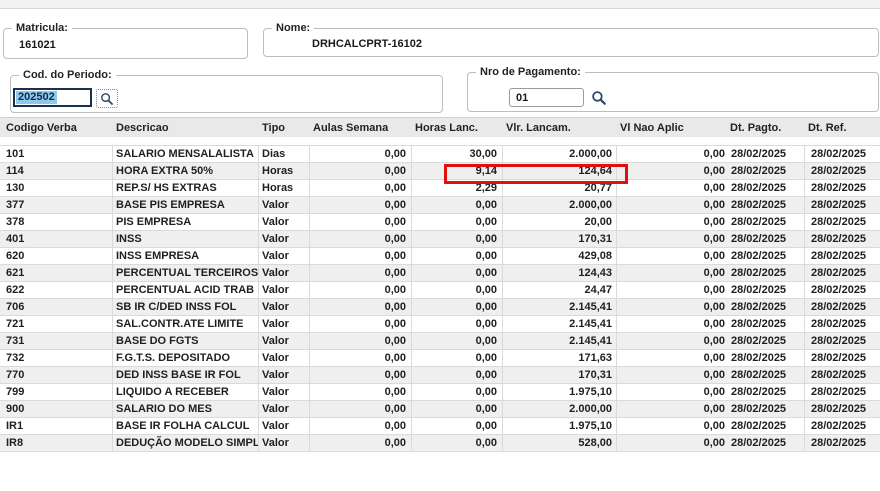 This screenshot has height=491, width=880. Describe the element at coordinates (56, 341) in the screenshot. I see `table-cell: 731` at that location.